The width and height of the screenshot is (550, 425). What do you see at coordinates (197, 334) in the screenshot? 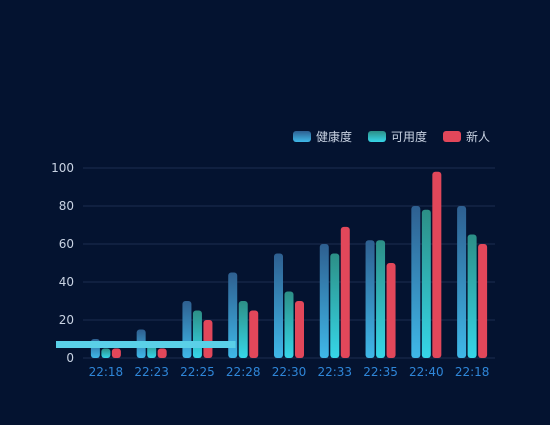
I see `bar-可用度-22:25` at bounding box center [197, 334].